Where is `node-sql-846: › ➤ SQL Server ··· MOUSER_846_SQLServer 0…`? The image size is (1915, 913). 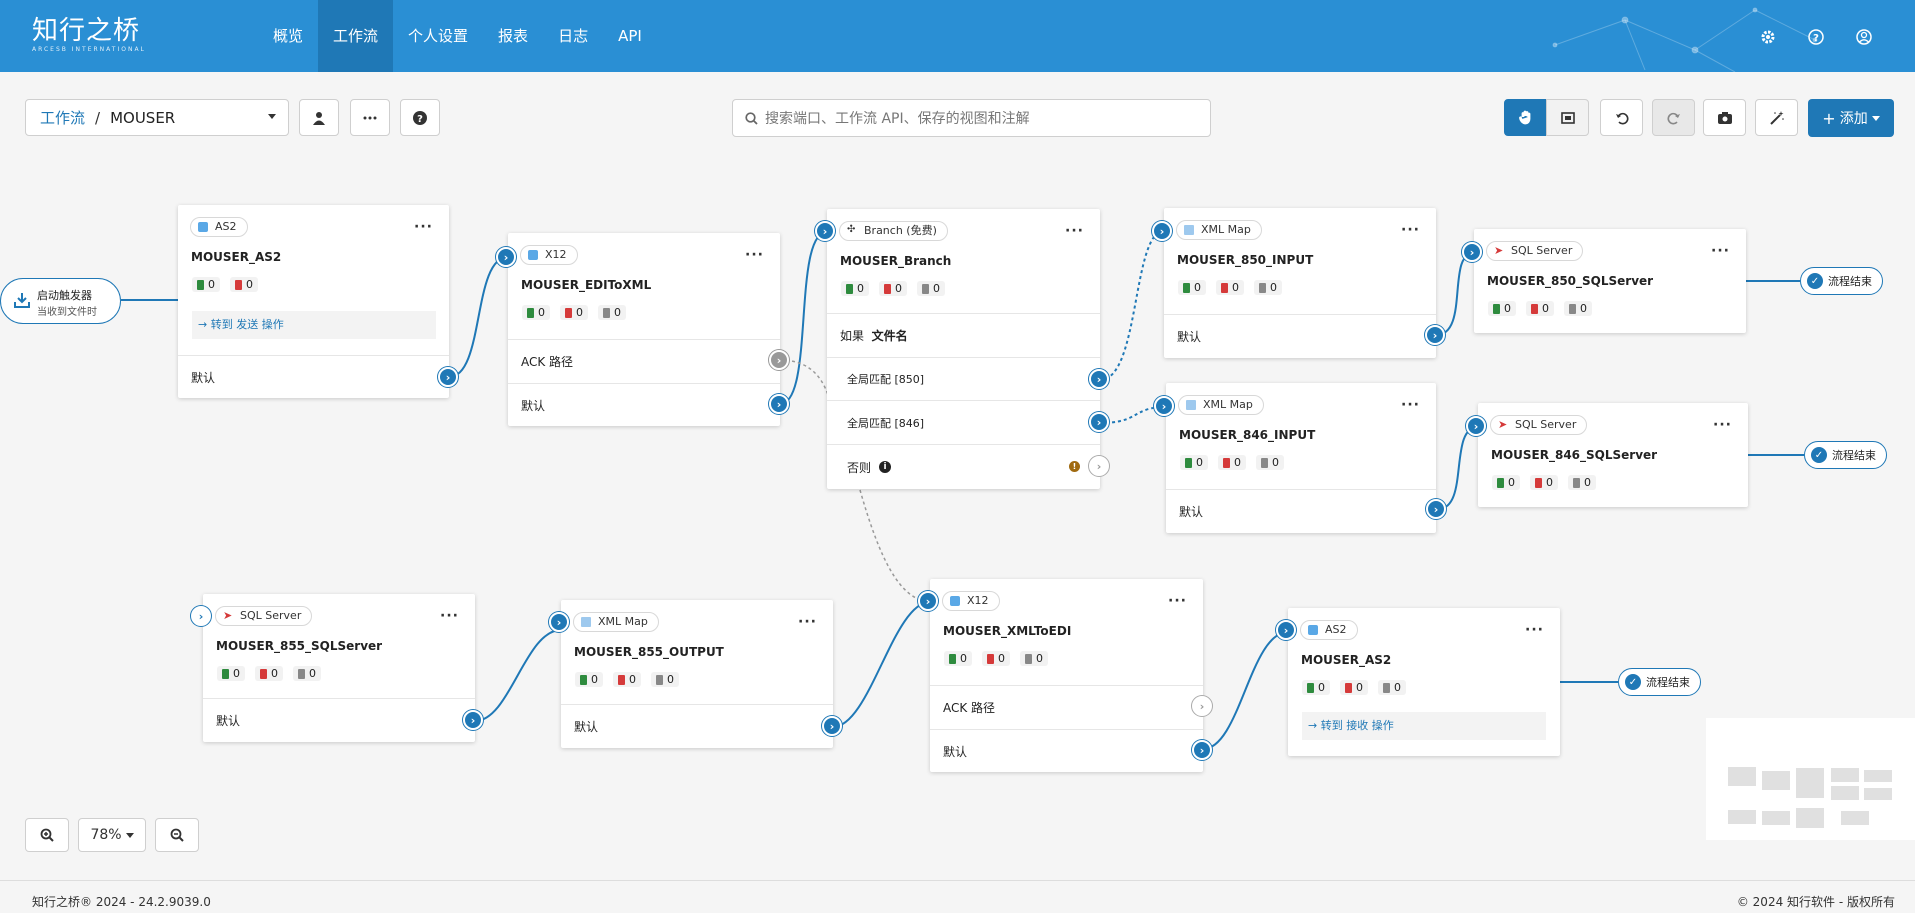 node-sql-846: › ➤ SQL Server ··· MOUSER_846_SQLServer 0… is located at coordinates (1607, 455).